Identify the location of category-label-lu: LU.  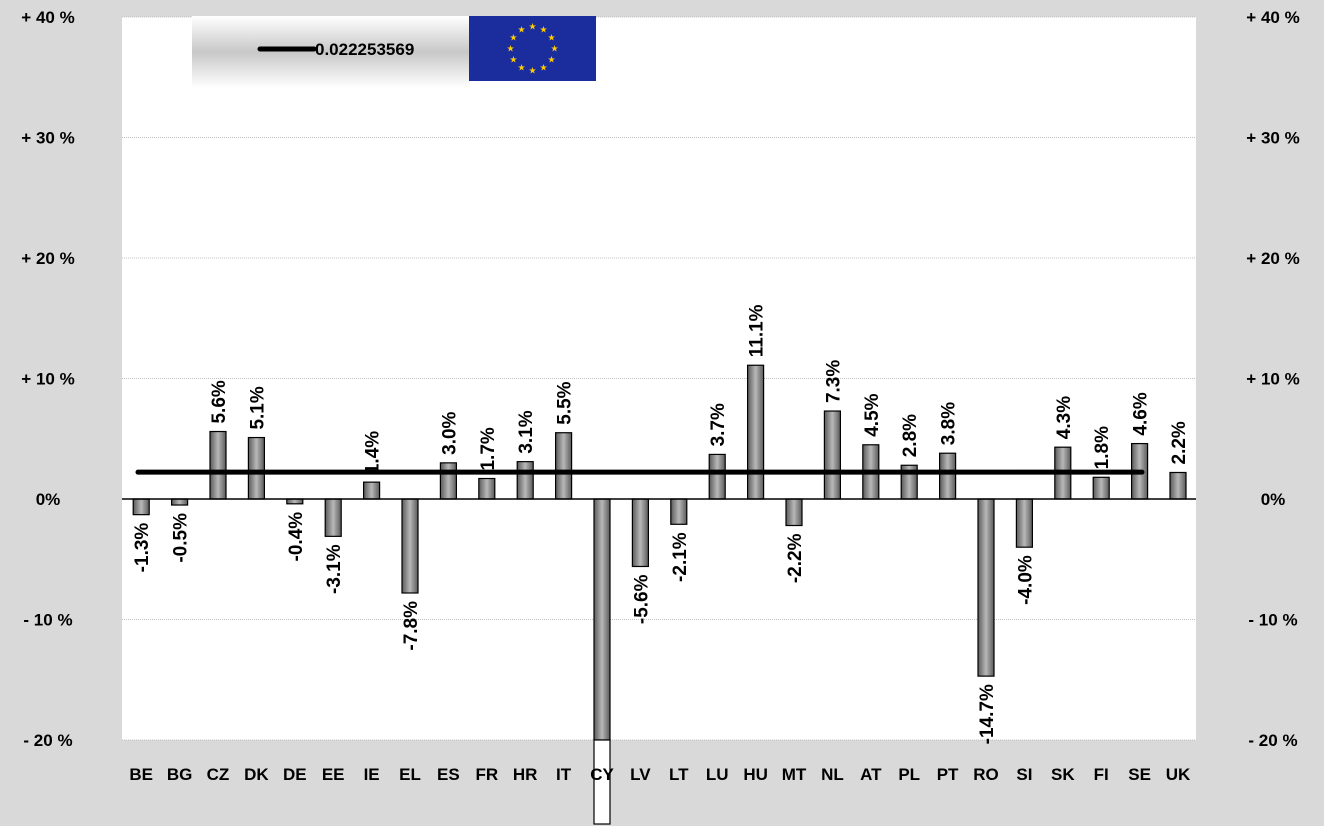
(717, 774).